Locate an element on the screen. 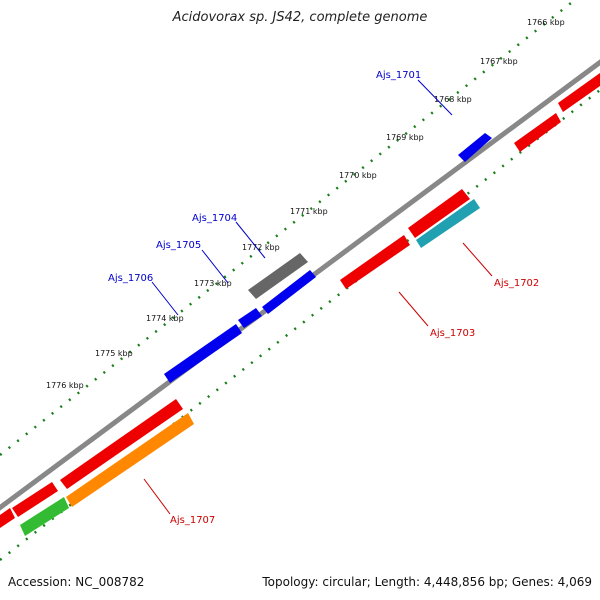 This screenshot has width=600, height=600. gene-ajs-1702-stripe is located at coordinates (448, 223).